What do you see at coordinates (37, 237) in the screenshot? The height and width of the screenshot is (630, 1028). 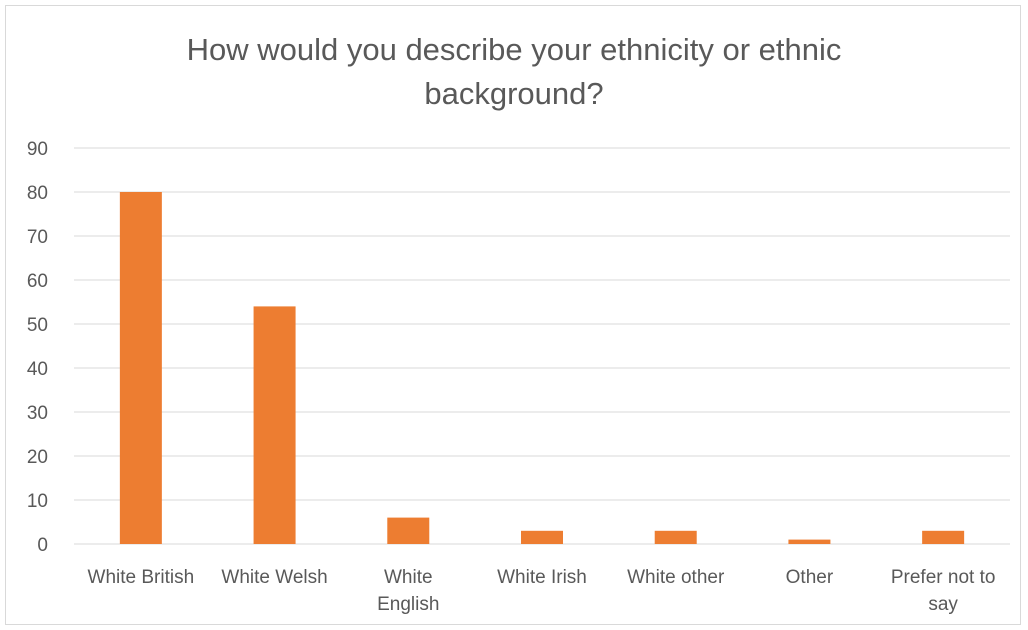 I see `y-tick-label: 70` at bounding box center [37, 237].